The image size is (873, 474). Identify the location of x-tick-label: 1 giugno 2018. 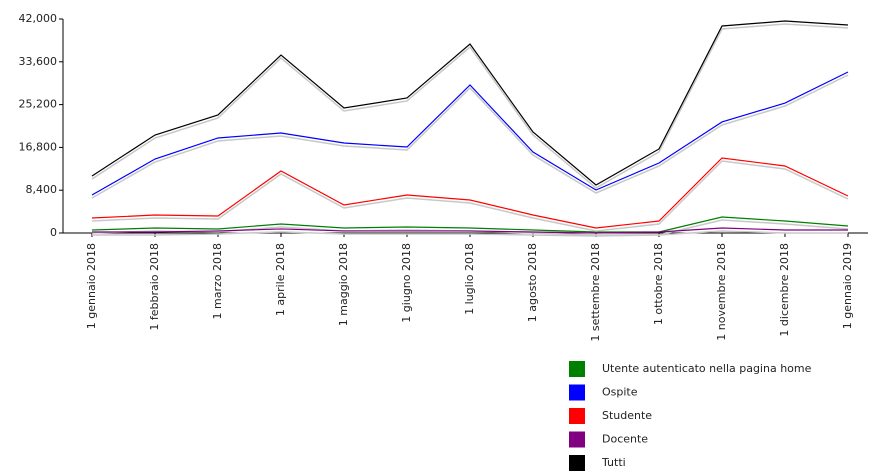
(406, 283).